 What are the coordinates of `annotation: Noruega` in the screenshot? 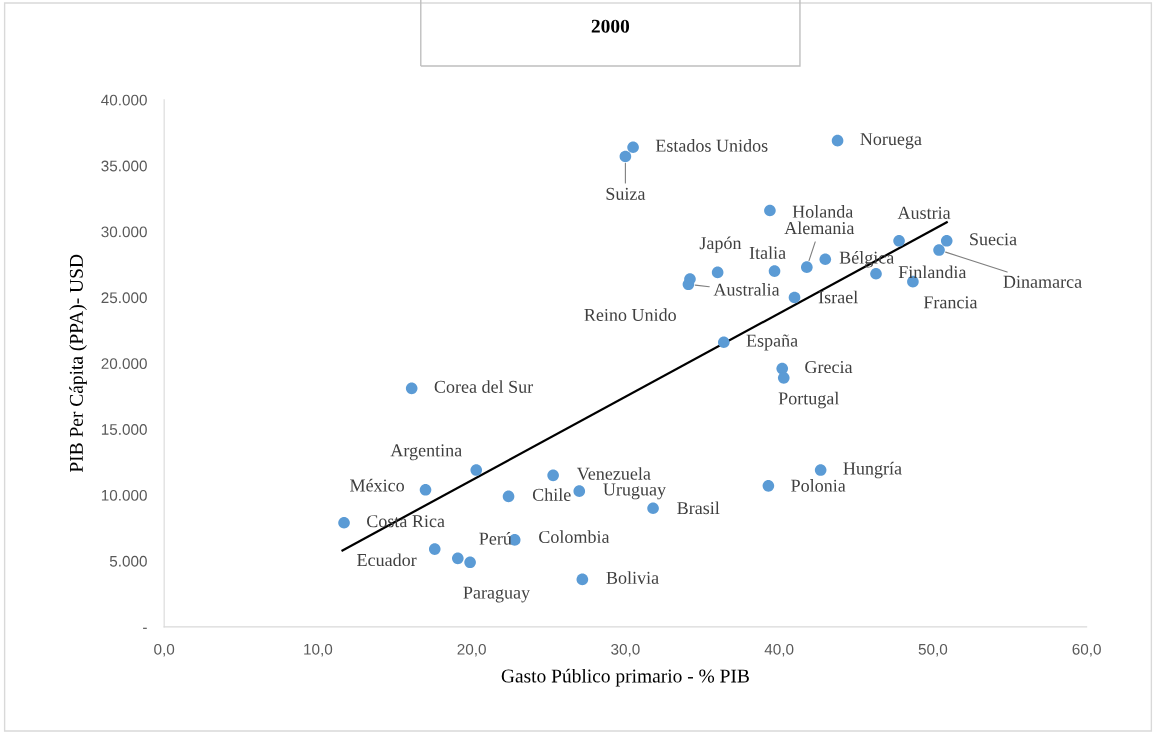 It's located at (891, 141).